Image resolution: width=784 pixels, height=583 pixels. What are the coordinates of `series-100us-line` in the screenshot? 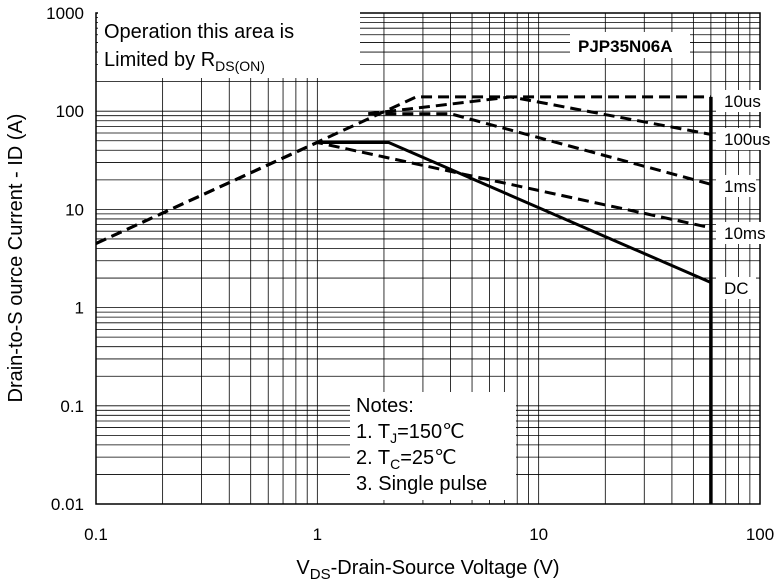 It's located at (540, 115).